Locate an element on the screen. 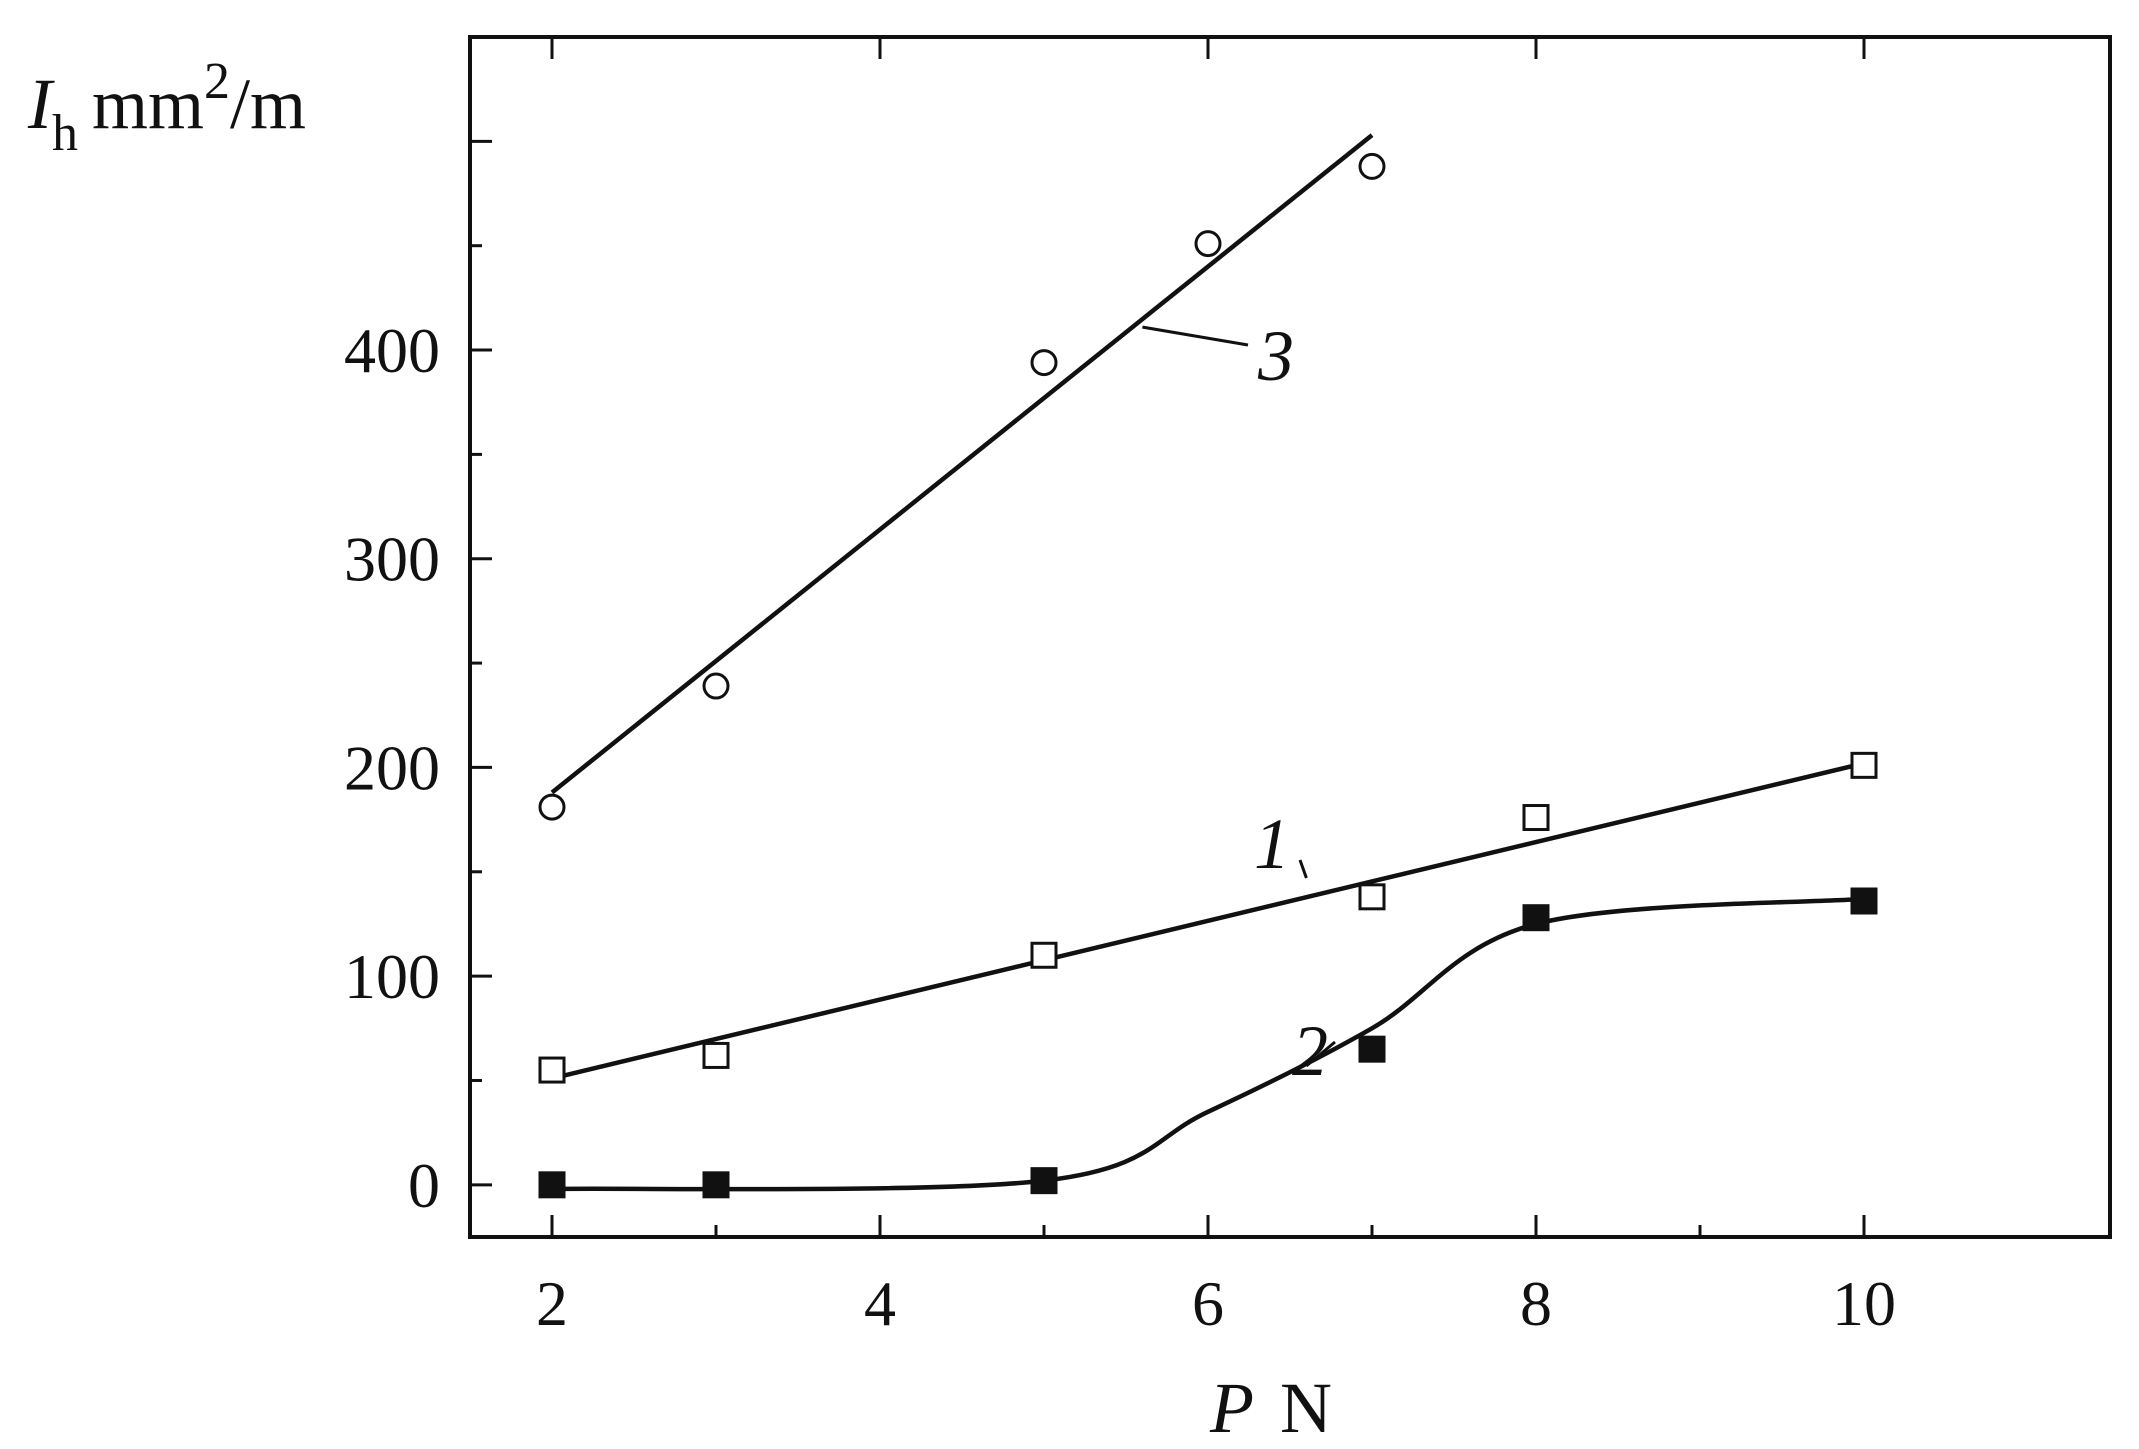  curve-label-series-1: 1 is located at coordinates (1272, 844).